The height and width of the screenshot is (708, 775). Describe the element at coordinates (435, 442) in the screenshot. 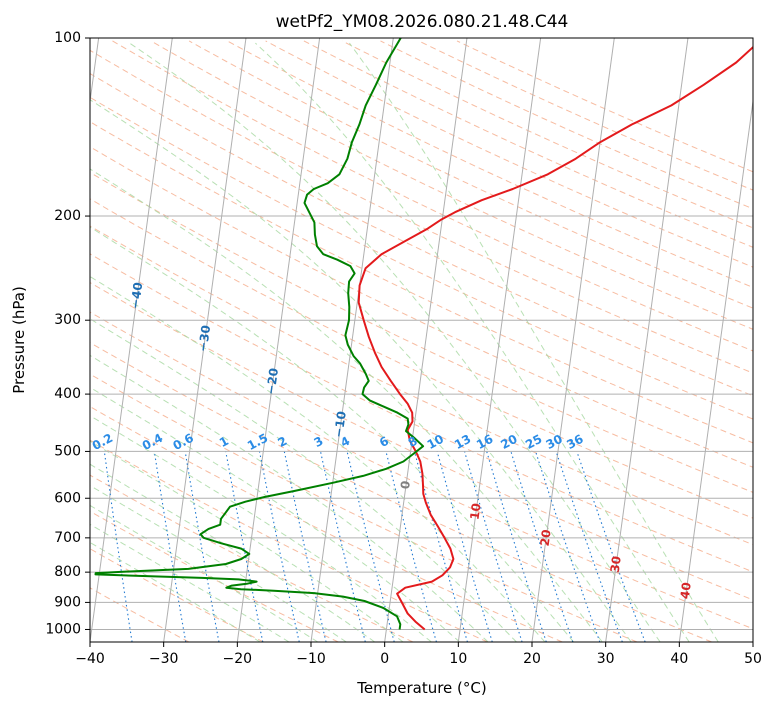

I see `mixing-ratio-label: 10` at that location.